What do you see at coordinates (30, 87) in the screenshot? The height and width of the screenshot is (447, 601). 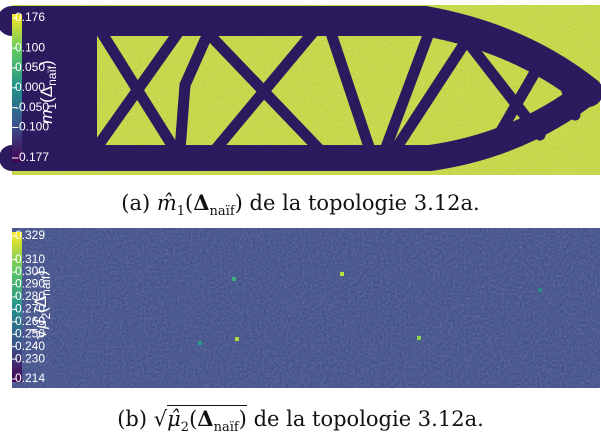 I see `colorbar-tick-label: 0.000` at bounding box center [30, 87].